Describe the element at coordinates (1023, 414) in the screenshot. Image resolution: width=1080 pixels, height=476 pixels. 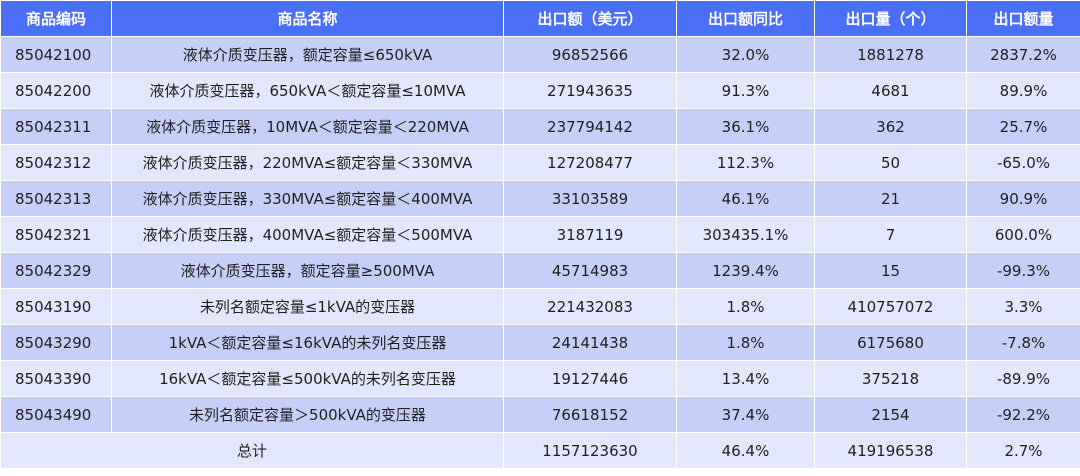
I see `cell-qty-yoy: -92.2%` at that location.